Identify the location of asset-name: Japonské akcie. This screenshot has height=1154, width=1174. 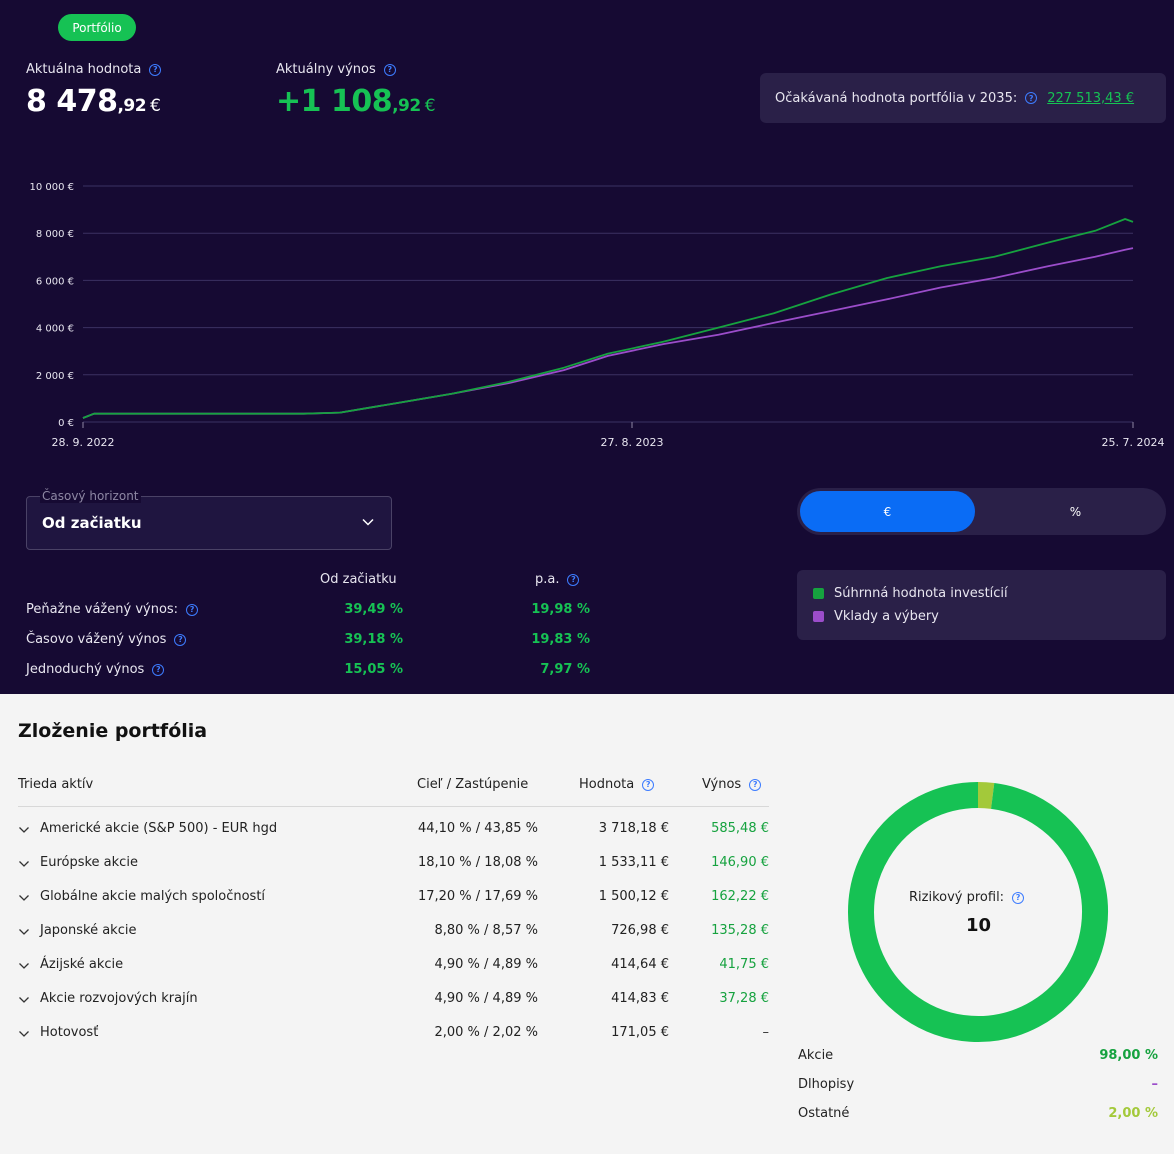
(88, 930).